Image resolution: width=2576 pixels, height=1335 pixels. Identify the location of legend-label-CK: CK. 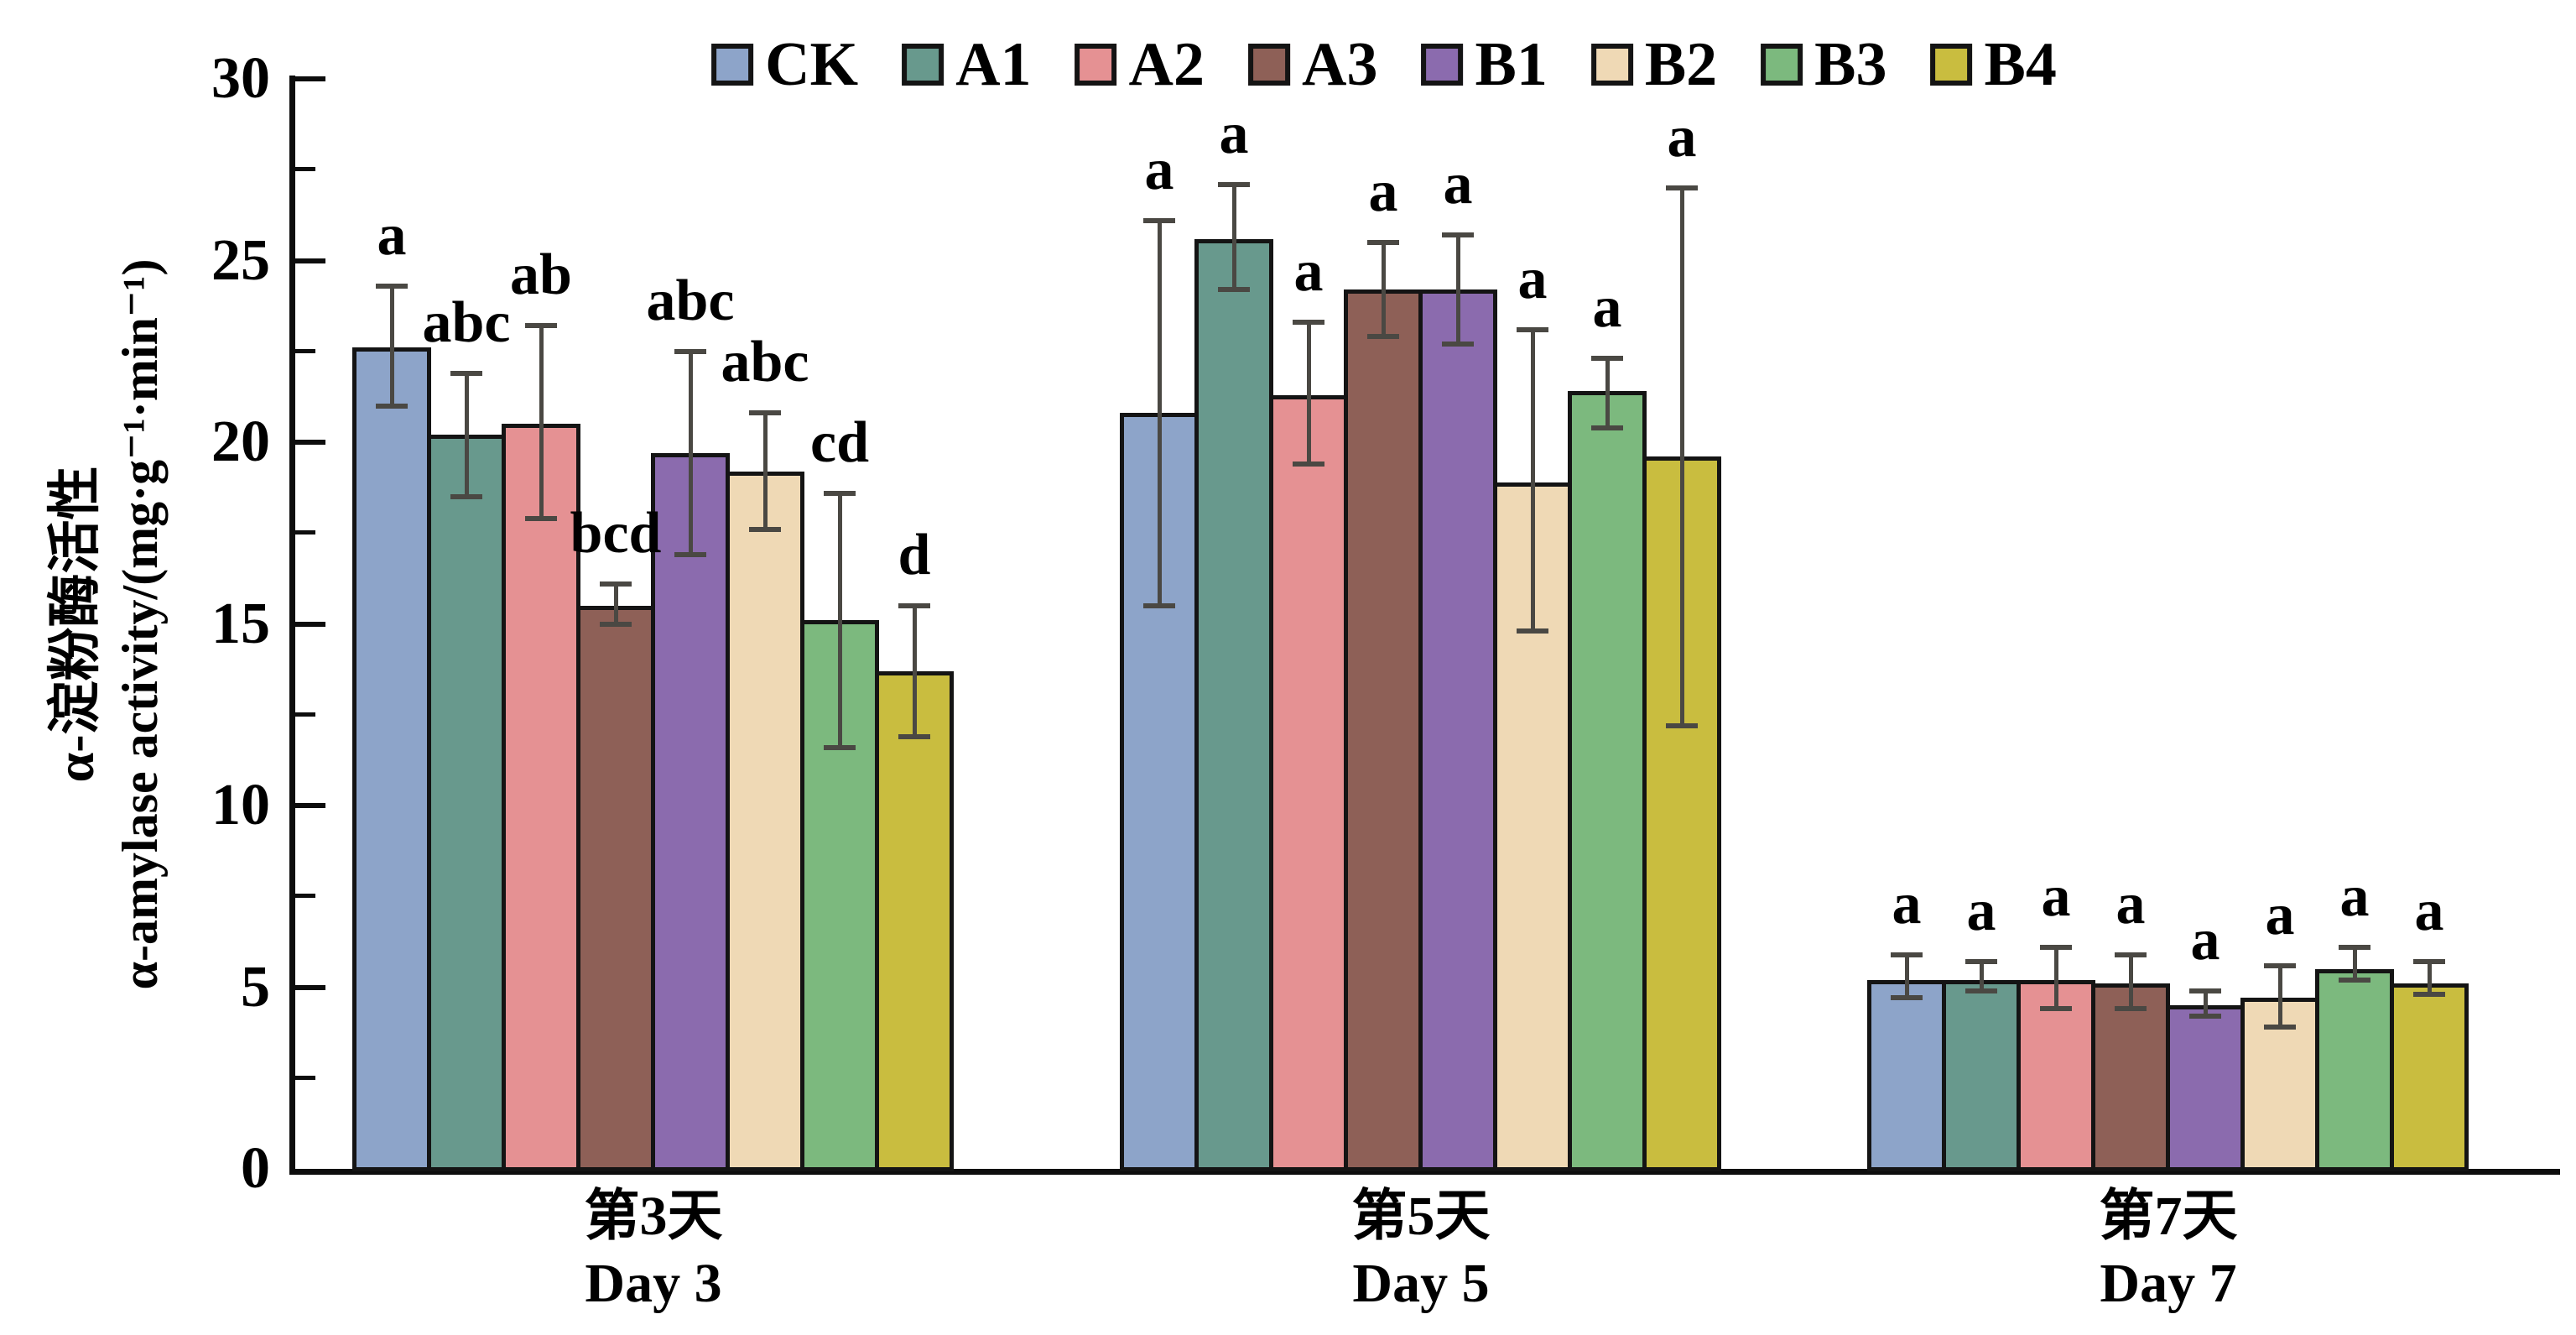
(812, 64).